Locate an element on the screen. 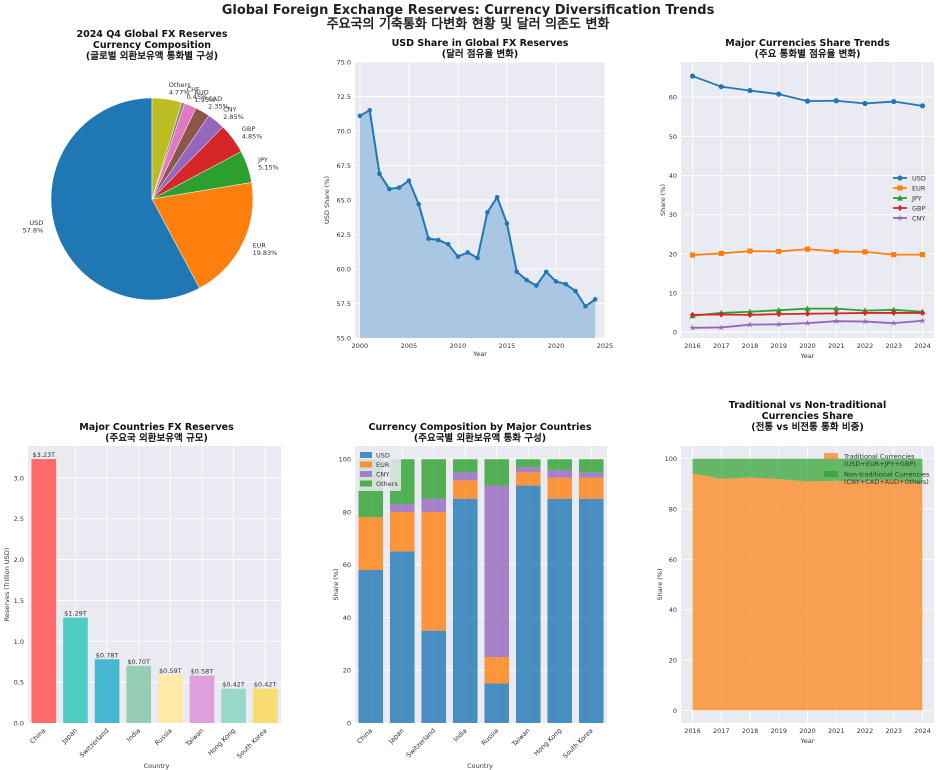  major-trends-xlabel: Year is located at coordinates (807, 356).